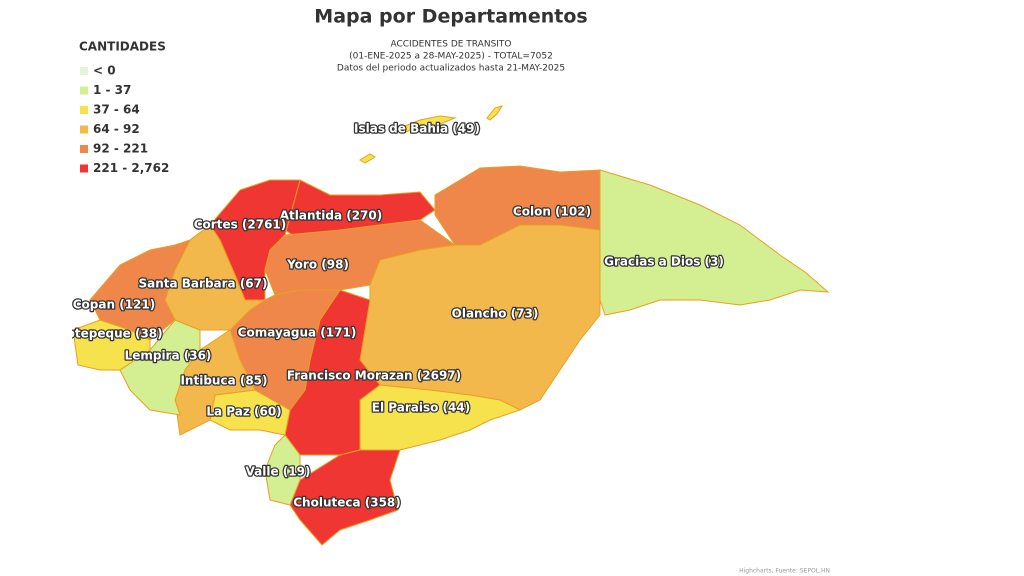 The width and height of the screenshot is (1024, 576). What do you see at coordinates (105, 334) in the screenshot?
I see `department-label: Ocotepeque (38)` at bounding box center [105, 334].